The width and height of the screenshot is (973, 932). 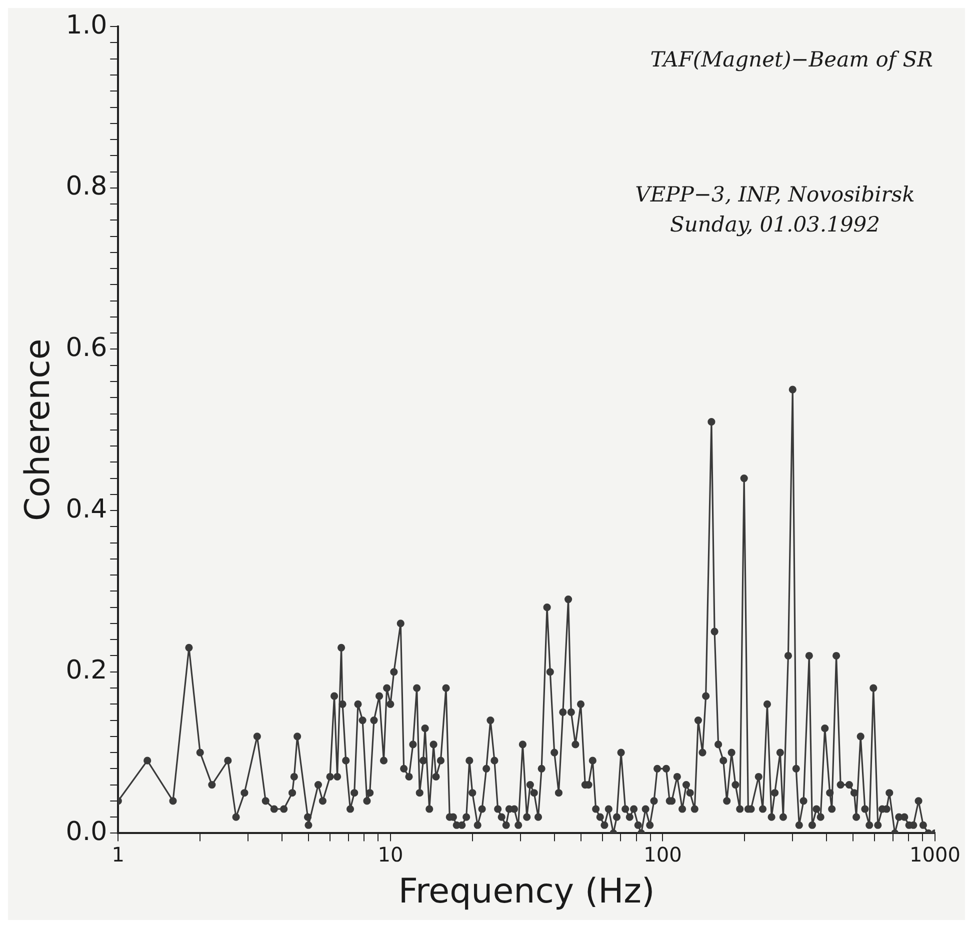 I want to click on y-tick-label: 0.4, so click(x=87, y=509).